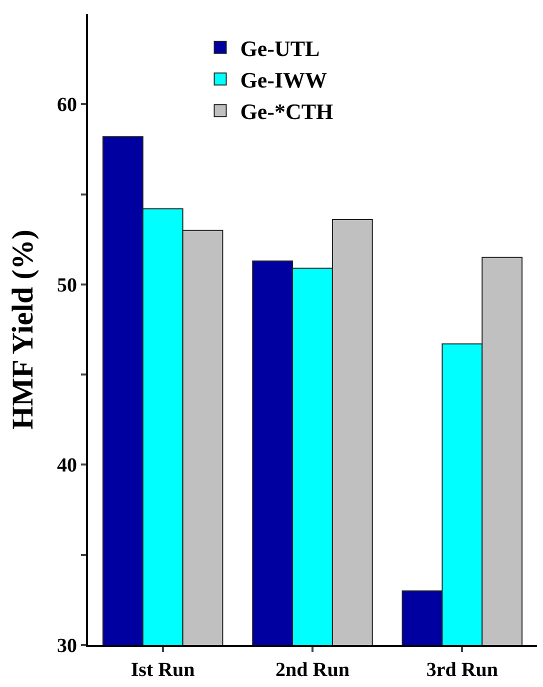 This screenshot has height=687, width=543. What do you see at coordinates (462, 670) in the screenshot?
I see `x-tick-label: 3rd Run` at bounding box center [462, 670].